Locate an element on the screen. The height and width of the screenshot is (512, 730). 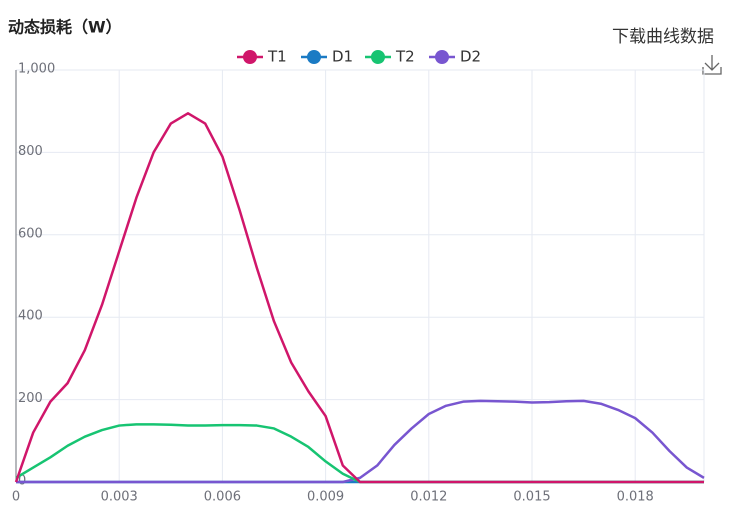
legend-item: T2 is located at coordinates (390, 57).